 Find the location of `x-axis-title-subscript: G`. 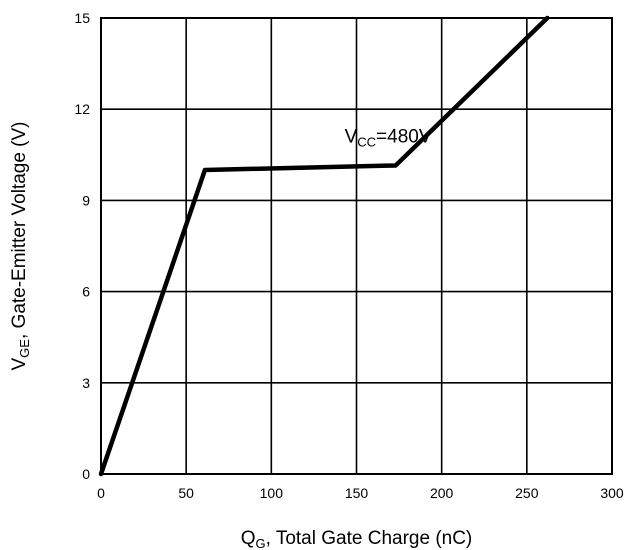

x-axis-title-subscript: G is located at coordinates (261, 543).